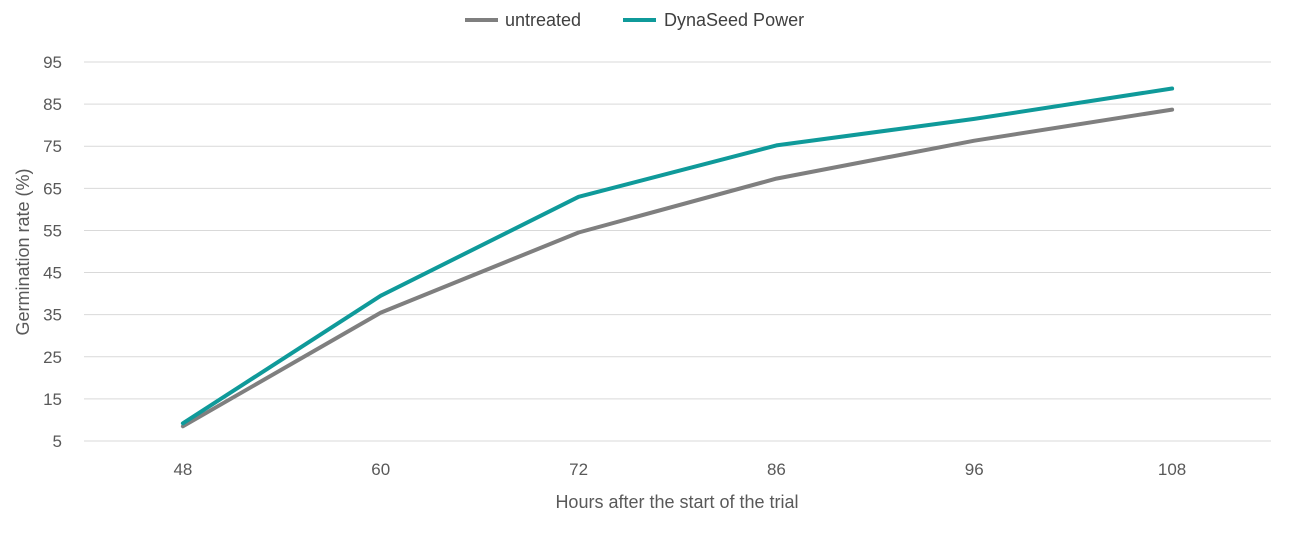  I want to click on y-tick-label: 85, so click(52, 104).